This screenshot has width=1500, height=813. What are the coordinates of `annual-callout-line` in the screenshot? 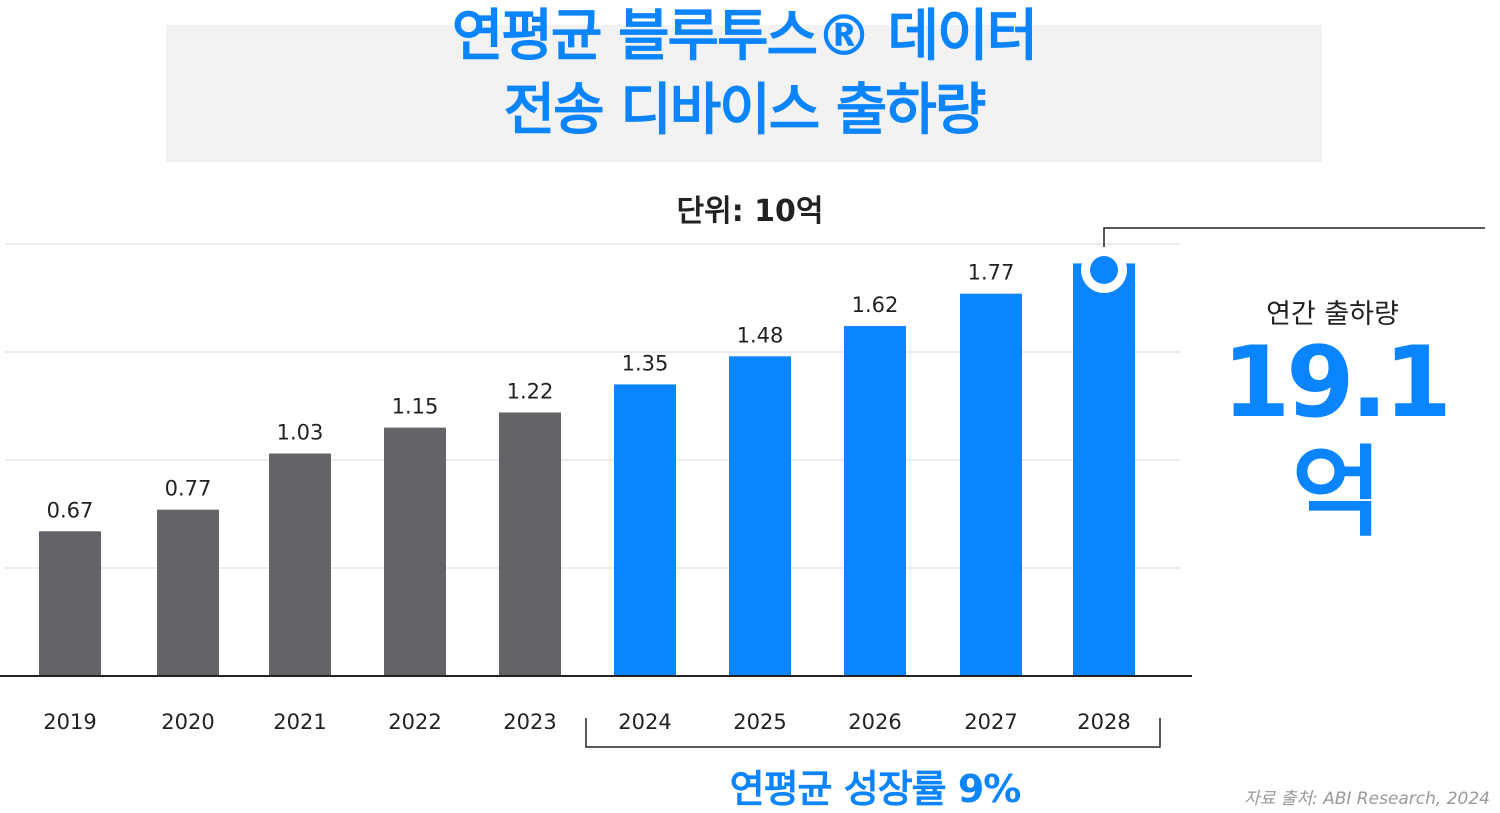 It's located at (1294, 242).